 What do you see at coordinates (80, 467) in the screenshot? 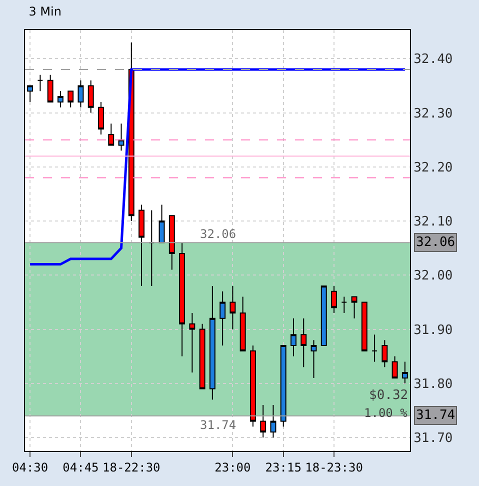
I see `x-tick-label: 04:45` at bounding box center [80, 467].